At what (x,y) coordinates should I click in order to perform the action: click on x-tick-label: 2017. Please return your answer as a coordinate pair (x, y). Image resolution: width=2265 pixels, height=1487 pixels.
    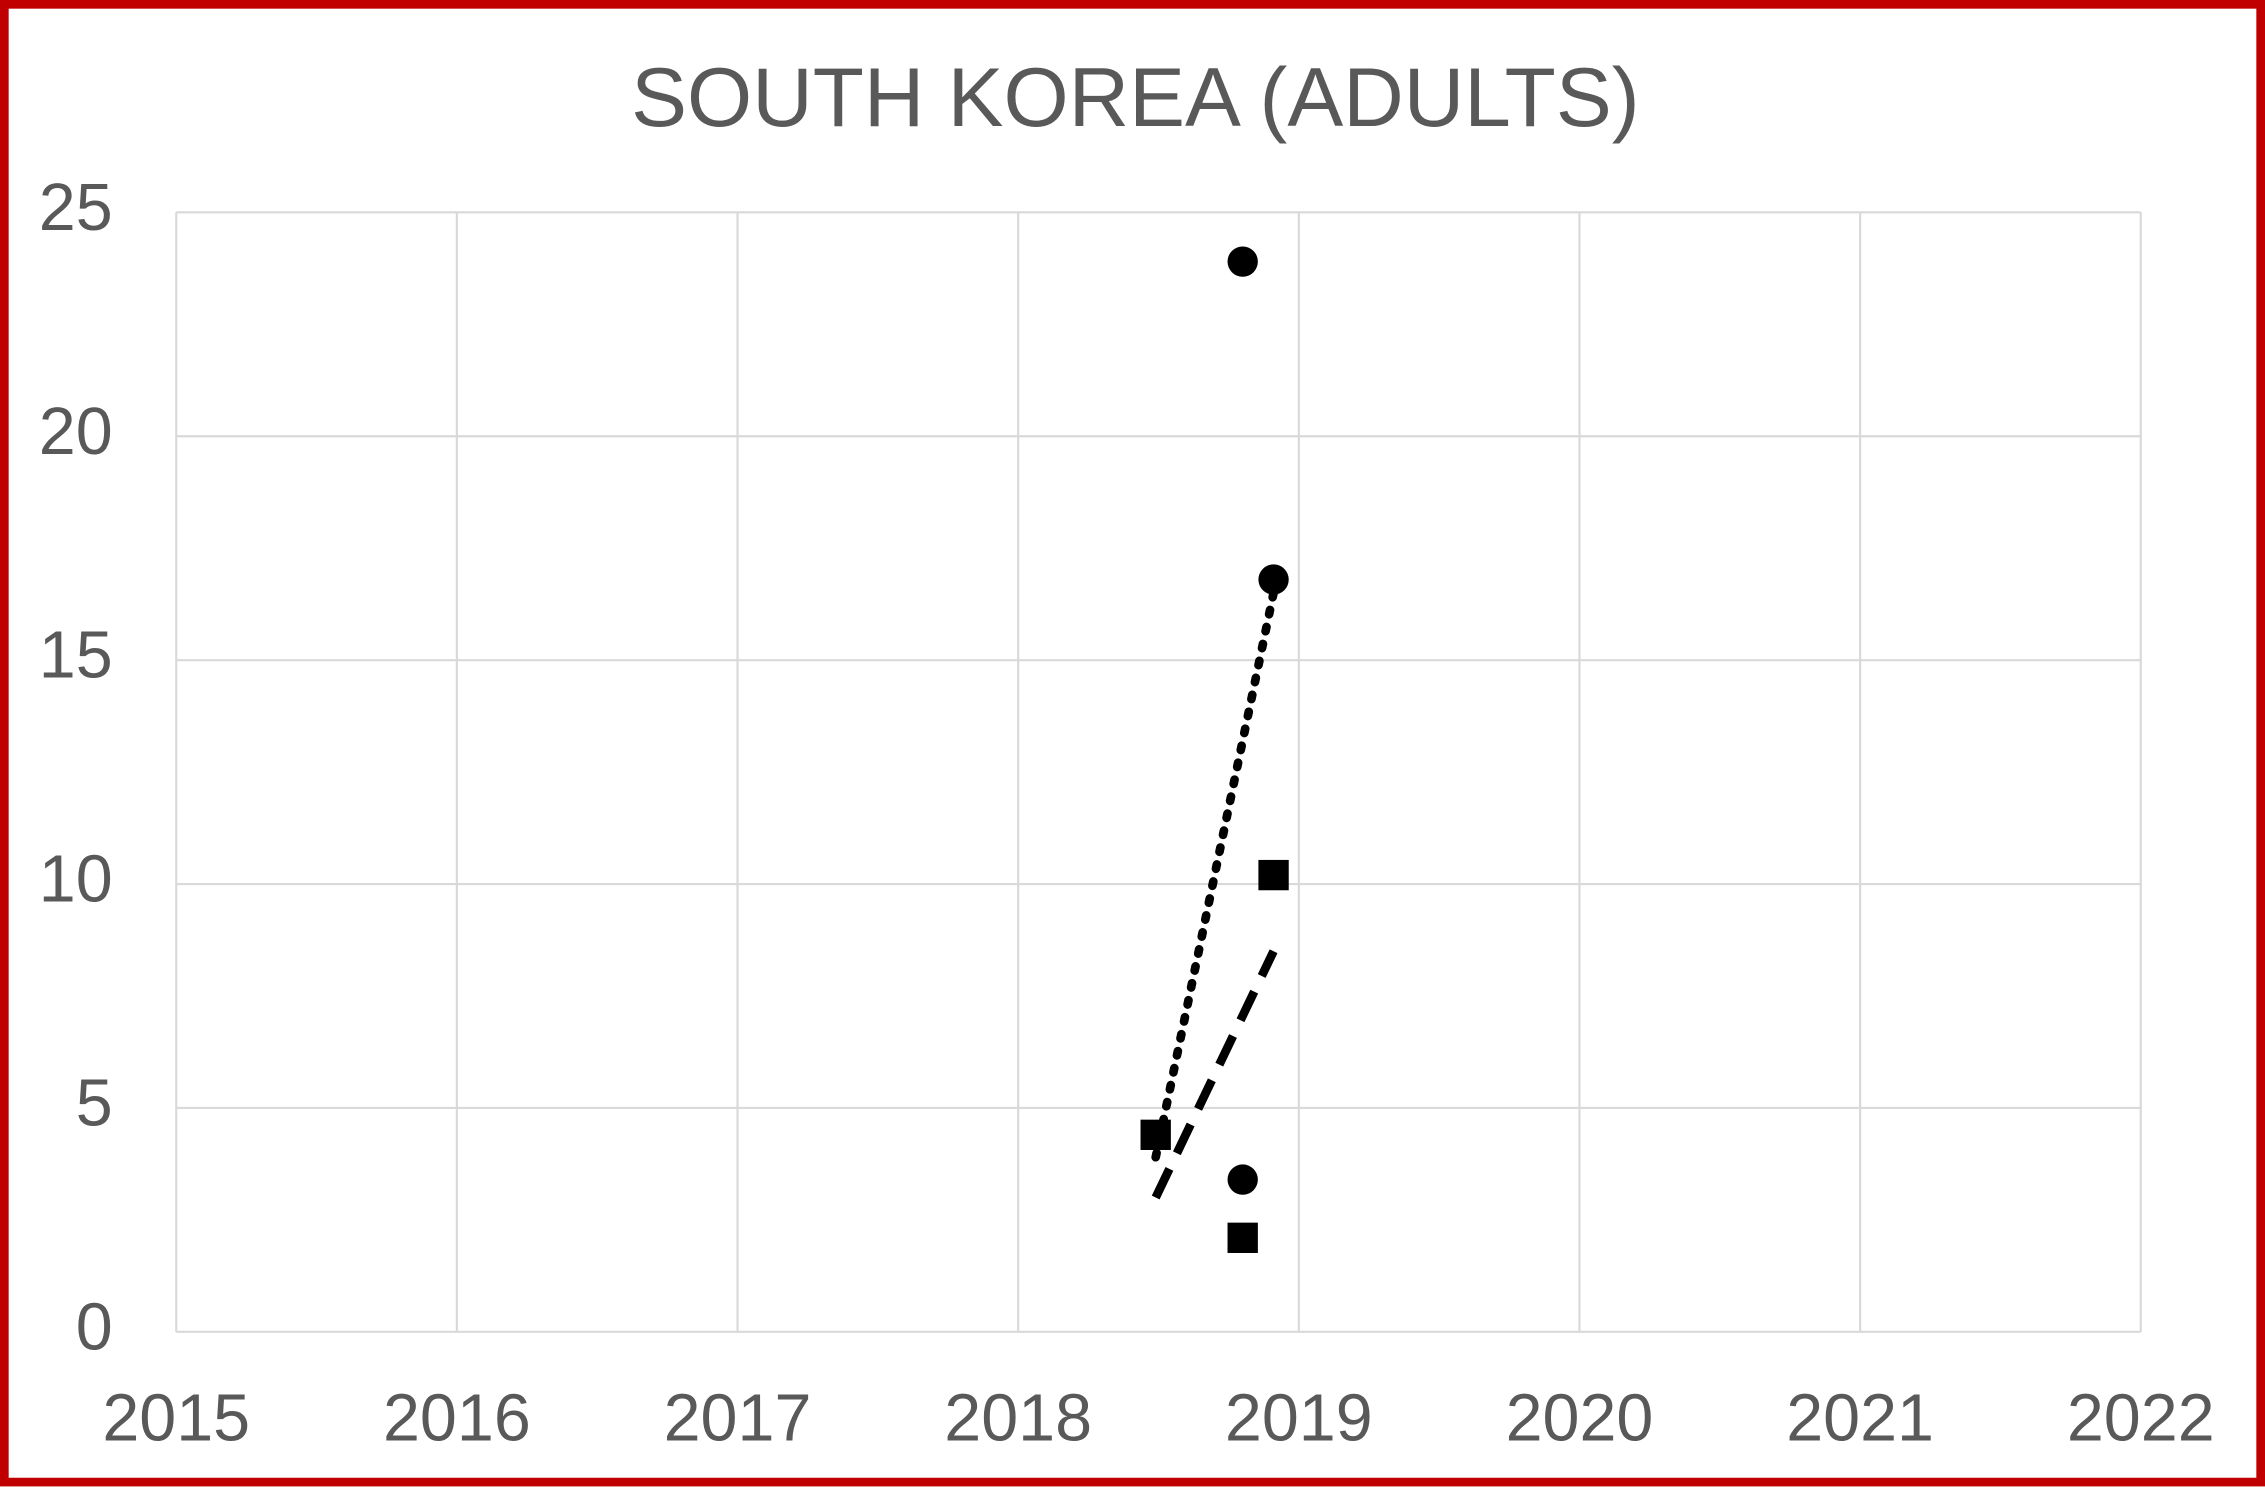
    Looking at the image, I should click on (738, 1418).